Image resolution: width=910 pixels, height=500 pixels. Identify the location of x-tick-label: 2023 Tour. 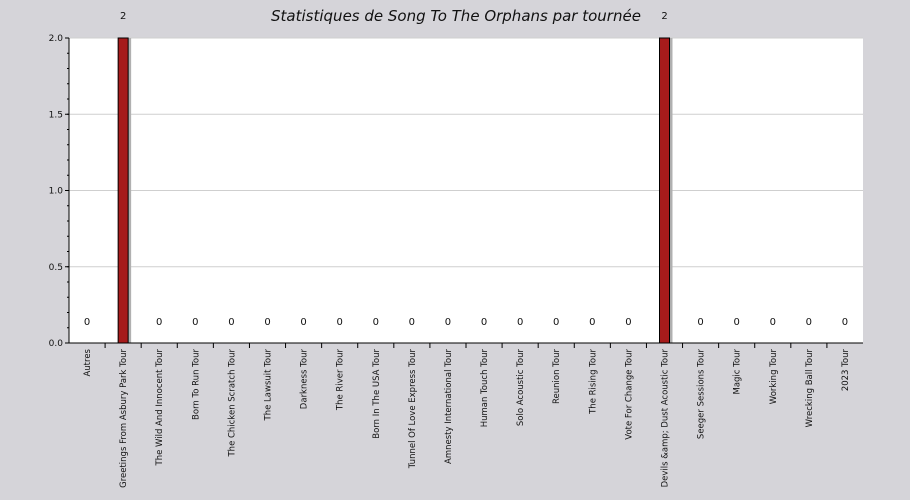
(846, 370).